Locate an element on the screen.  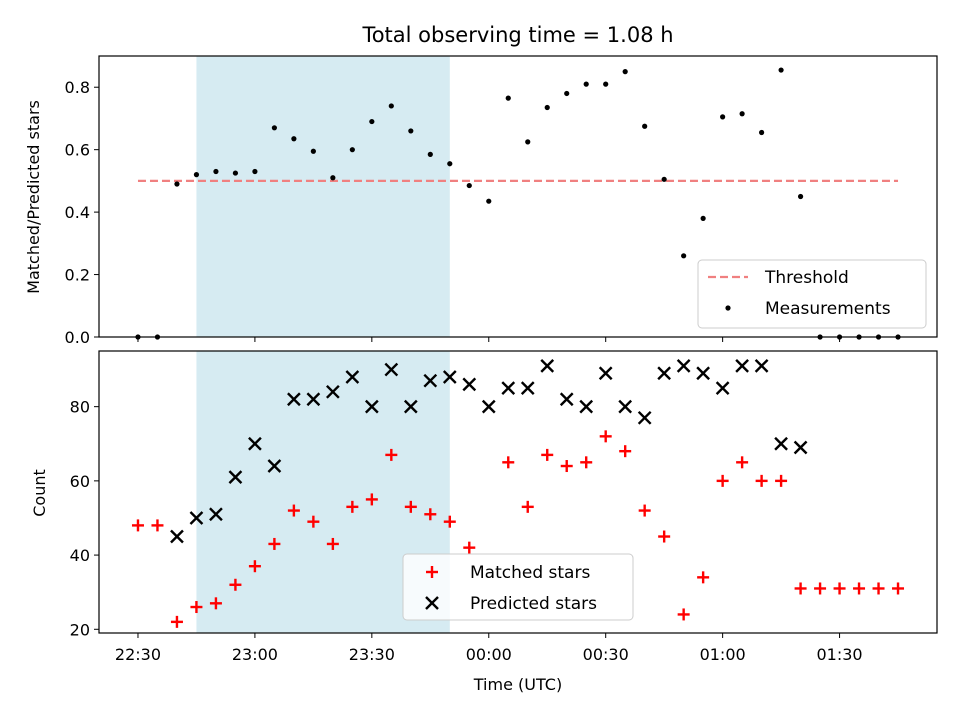
top-legend-box is located at coordinates (812, 294).